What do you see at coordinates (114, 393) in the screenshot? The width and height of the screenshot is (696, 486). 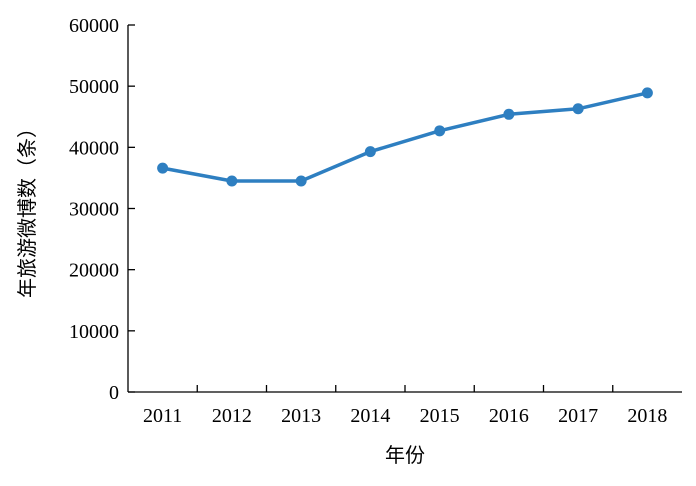 I see `y-tick-label: 0` at bounding box center [114, 393].